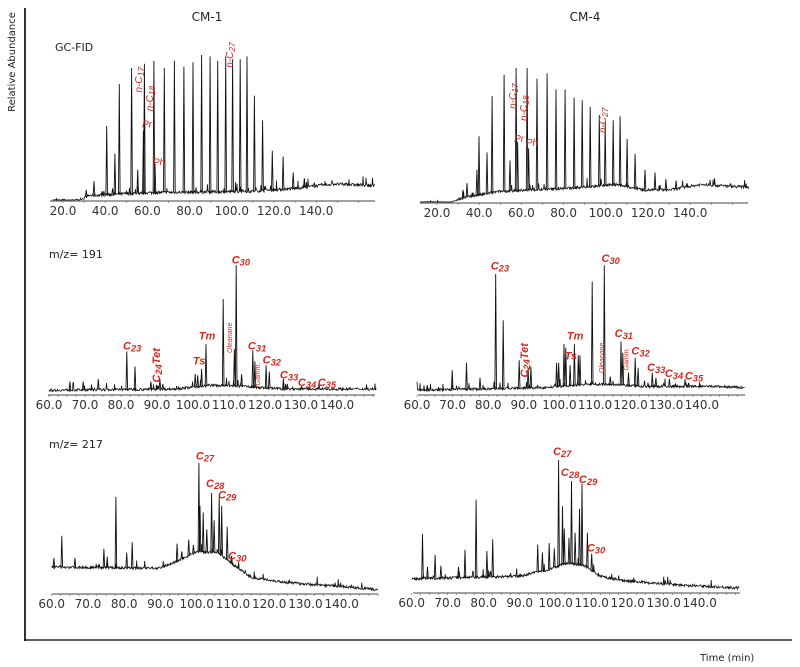 The image size is (800, 667). What do you see at coordinates (614, 261) in the screenshot?
I see `peak-label-subscript: 30` at bounding box center [614, 261].